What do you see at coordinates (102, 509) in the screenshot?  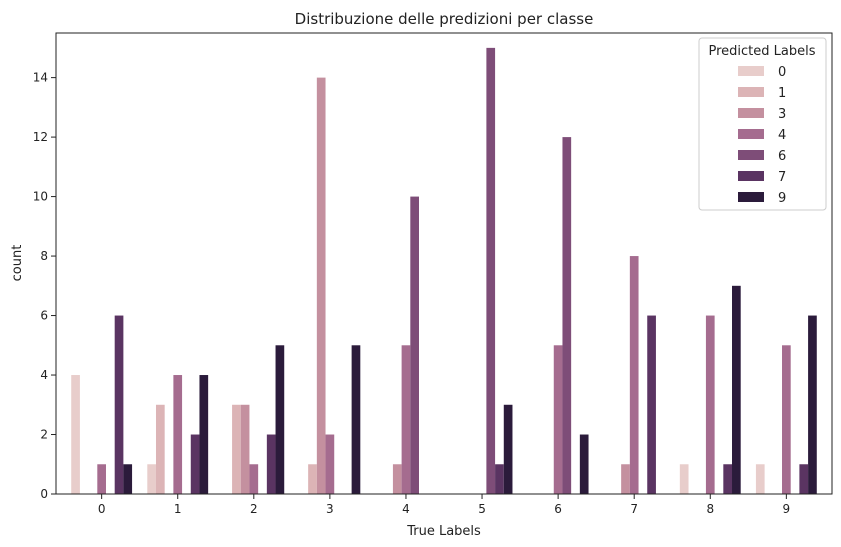 I see `x-tick-label: 0` at bounding box center [102, 509].